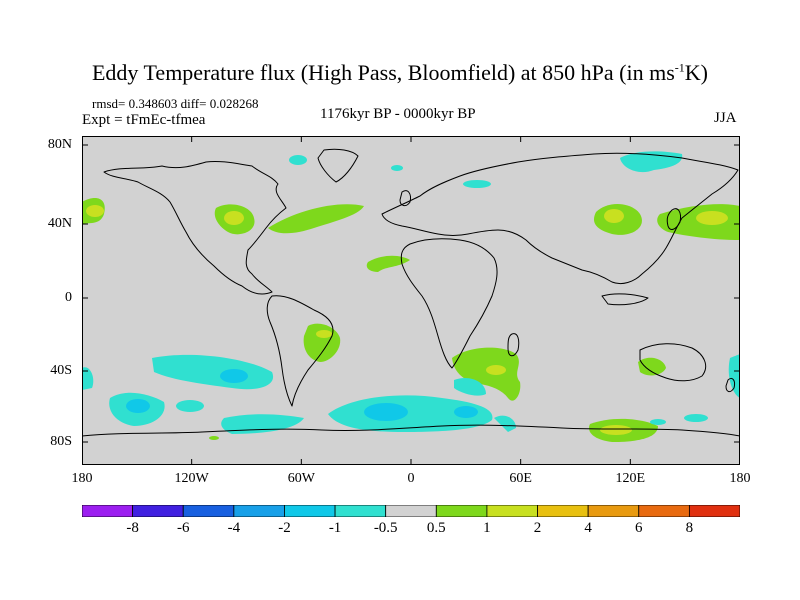  Describe the element at coordinates (191, 478) in the screenshot. I see `lon-axis-label: 120W` at that location.